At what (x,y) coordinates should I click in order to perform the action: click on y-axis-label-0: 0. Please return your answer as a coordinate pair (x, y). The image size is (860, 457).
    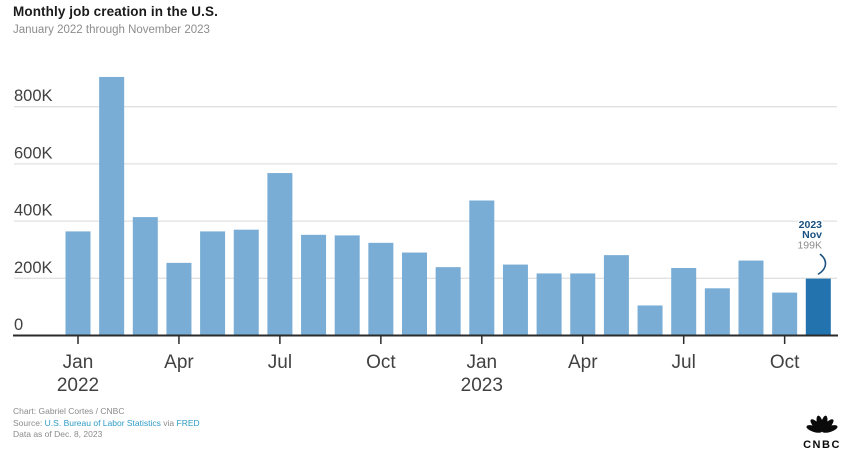
    Looking at the image, I should click on (18, 325).